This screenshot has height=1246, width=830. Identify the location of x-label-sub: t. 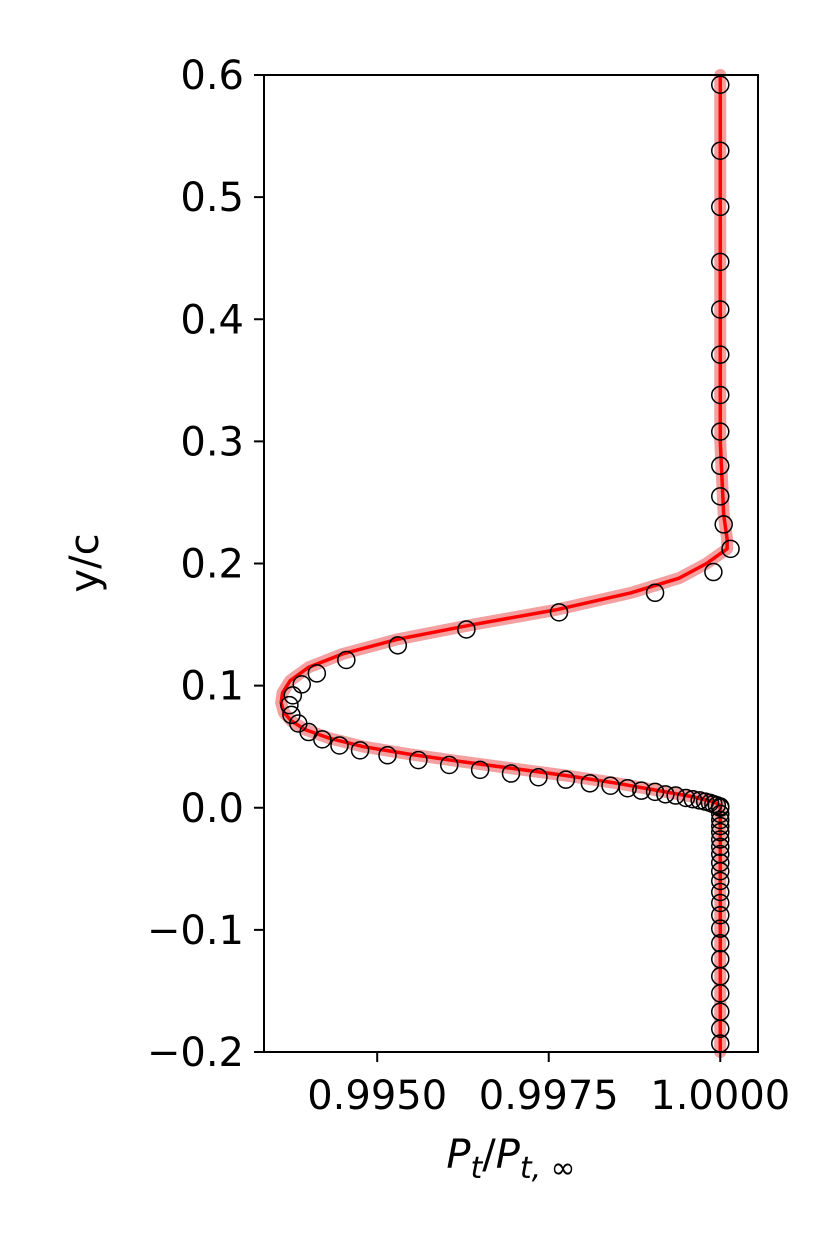
(476, 1168).